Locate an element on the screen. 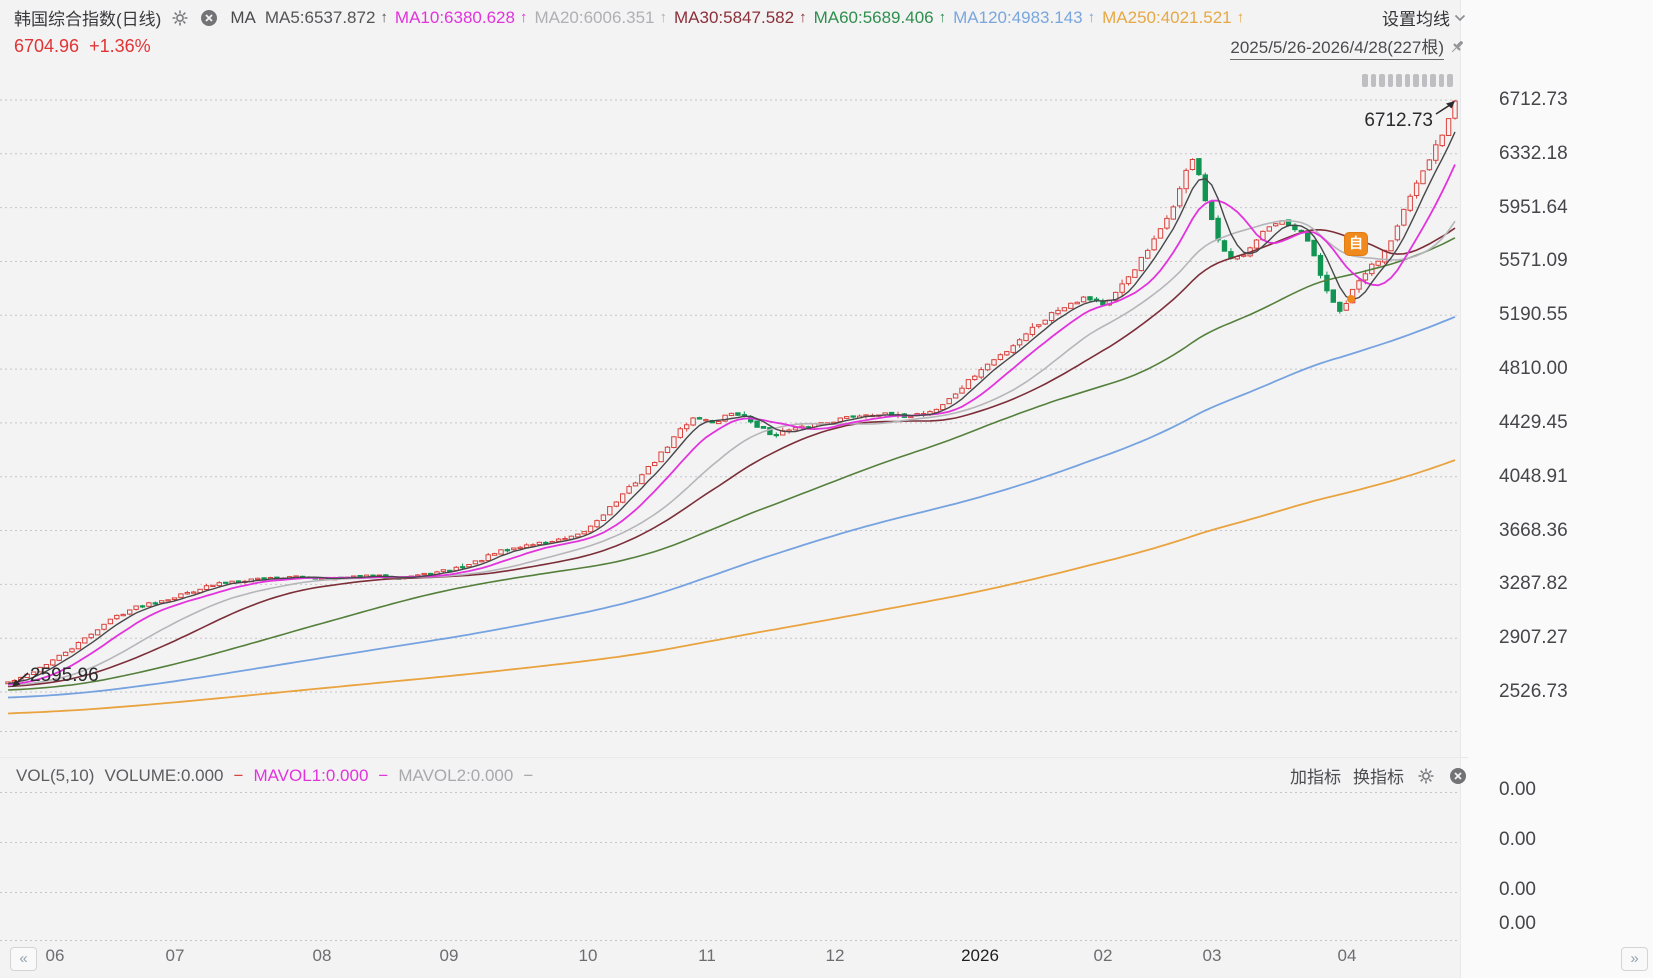 Image resolution: width=1653 pixels, height=978 pixels. price-axis-label: 4810.00 is located at coordinates (1533, 369).